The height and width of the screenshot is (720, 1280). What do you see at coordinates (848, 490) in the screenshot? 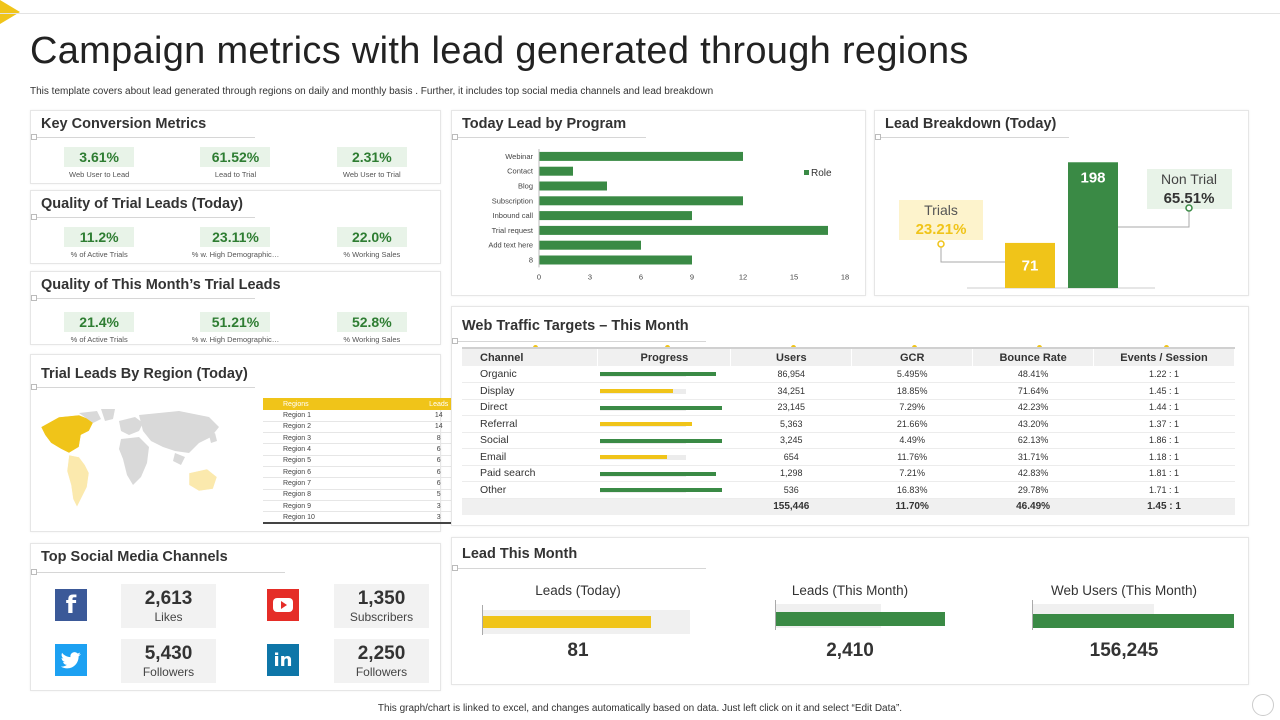
I see `table-row: Other 536 16.83% 29.78% 1.71 : 1` at bounding box center [848, 490].